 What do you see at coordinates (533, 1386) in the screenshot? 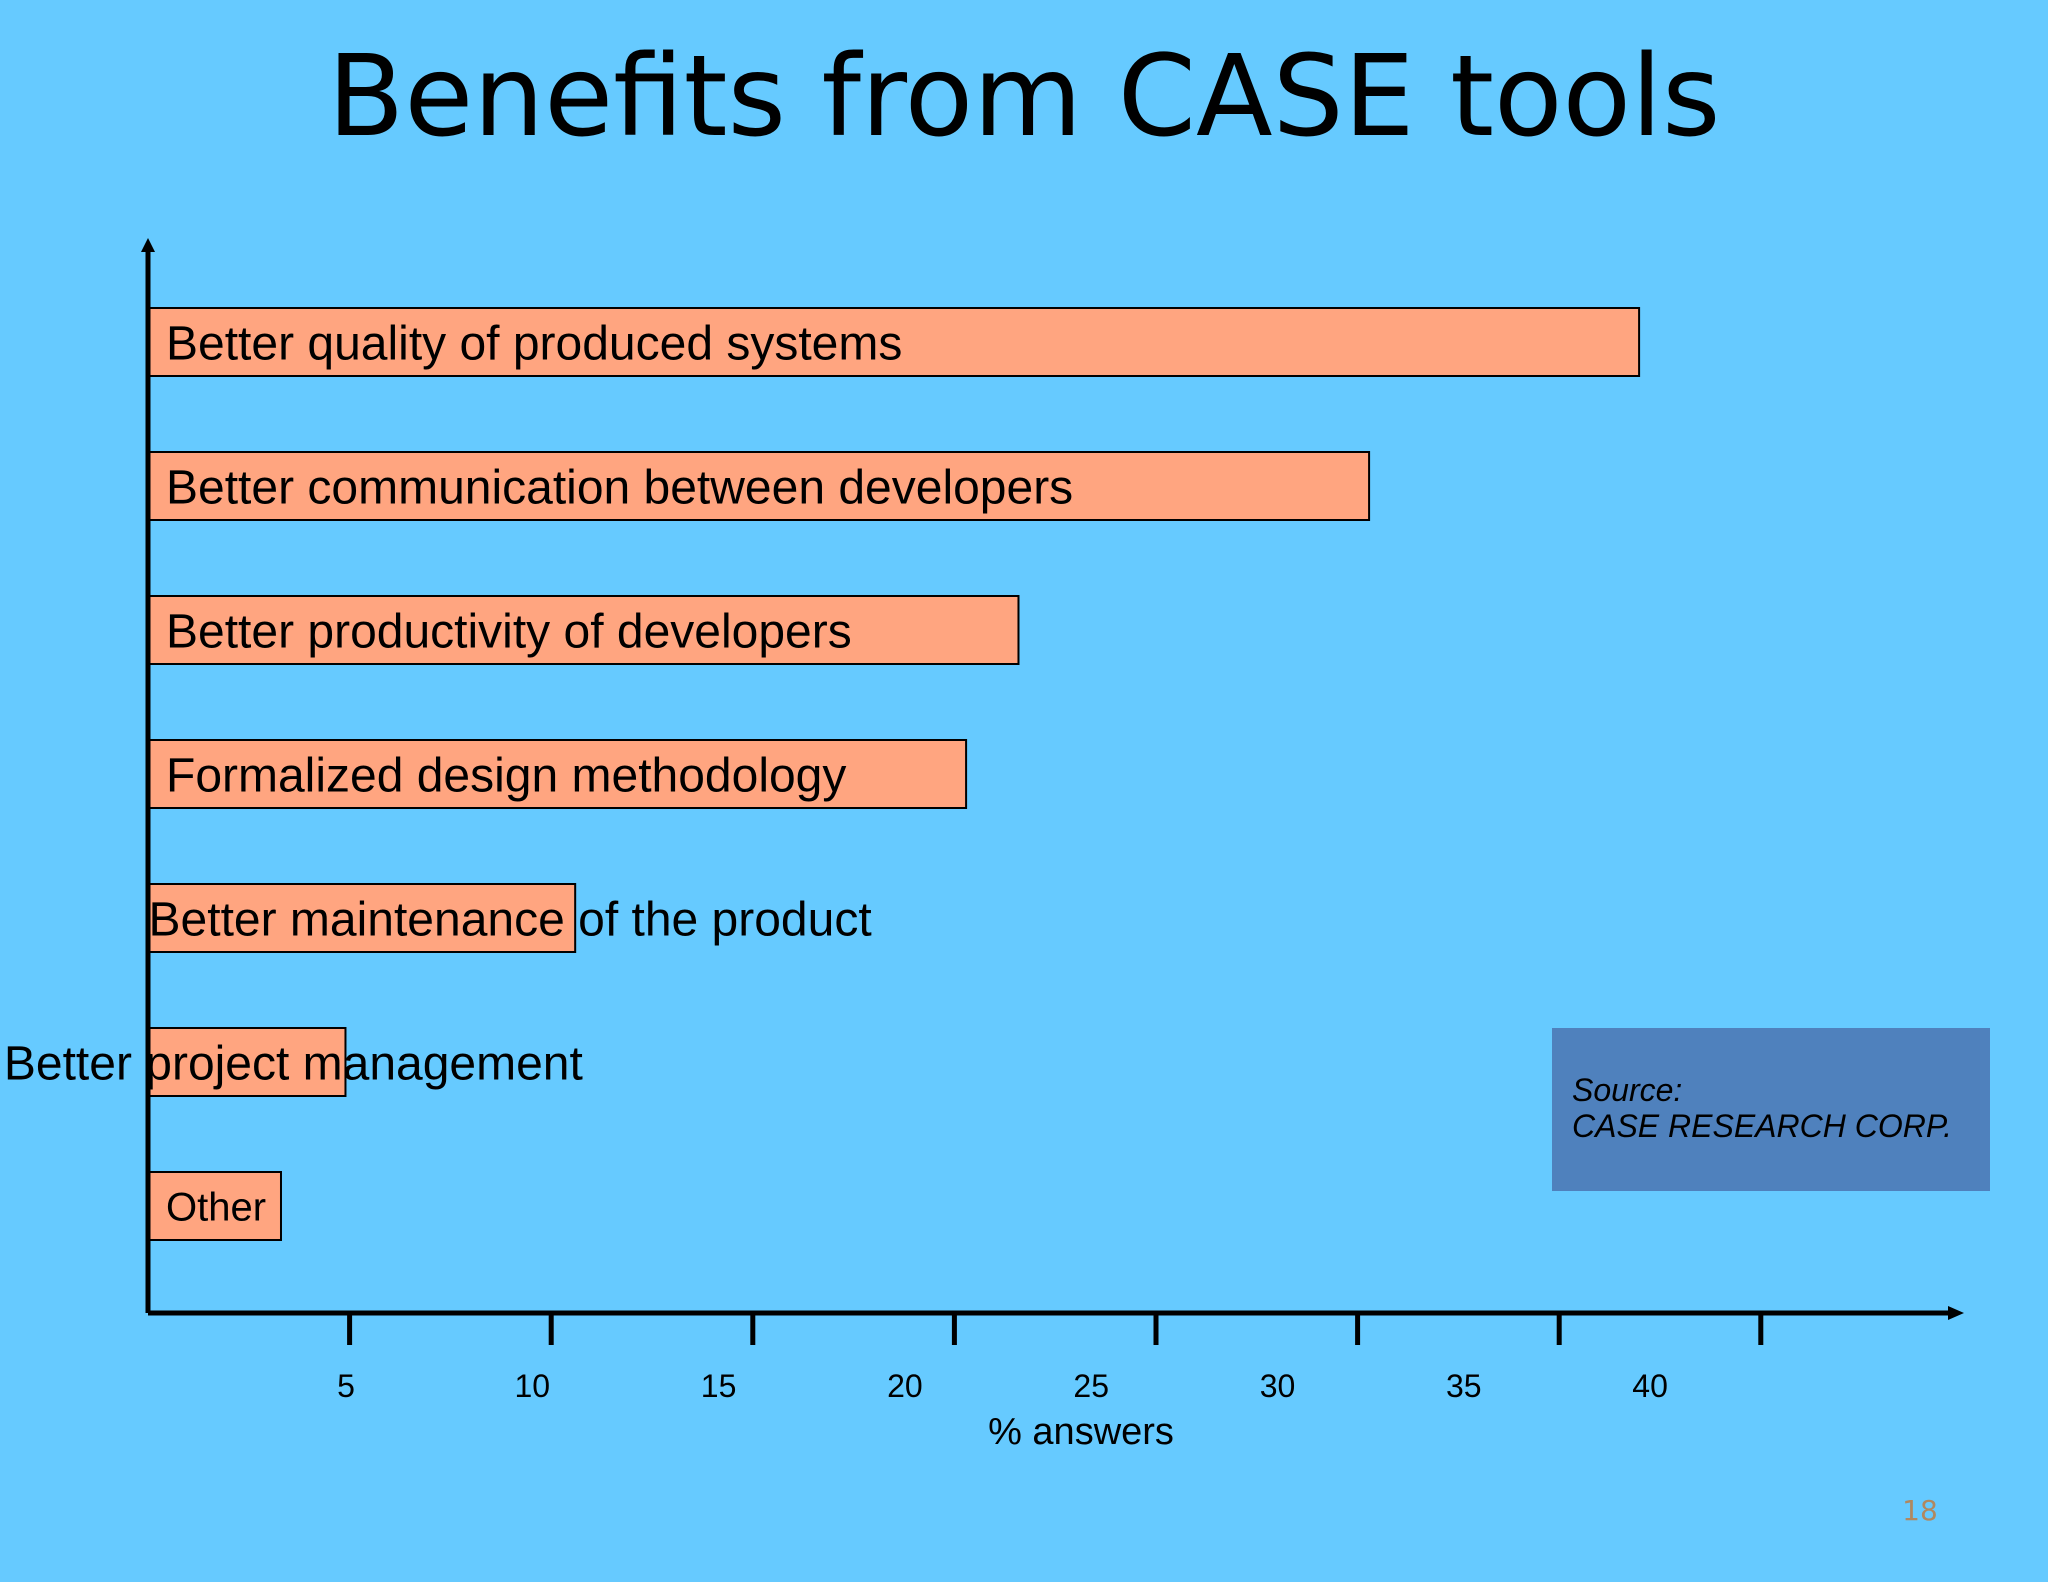
I see `x-tick-label-10: 10` at bounding box center [533, 1386].